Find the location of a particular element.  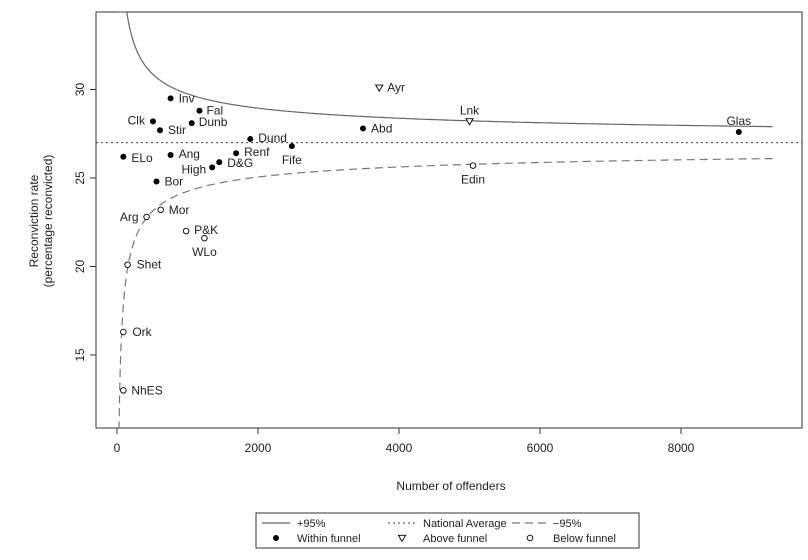

data-point: Lnk is located at coordinates (470, 114).